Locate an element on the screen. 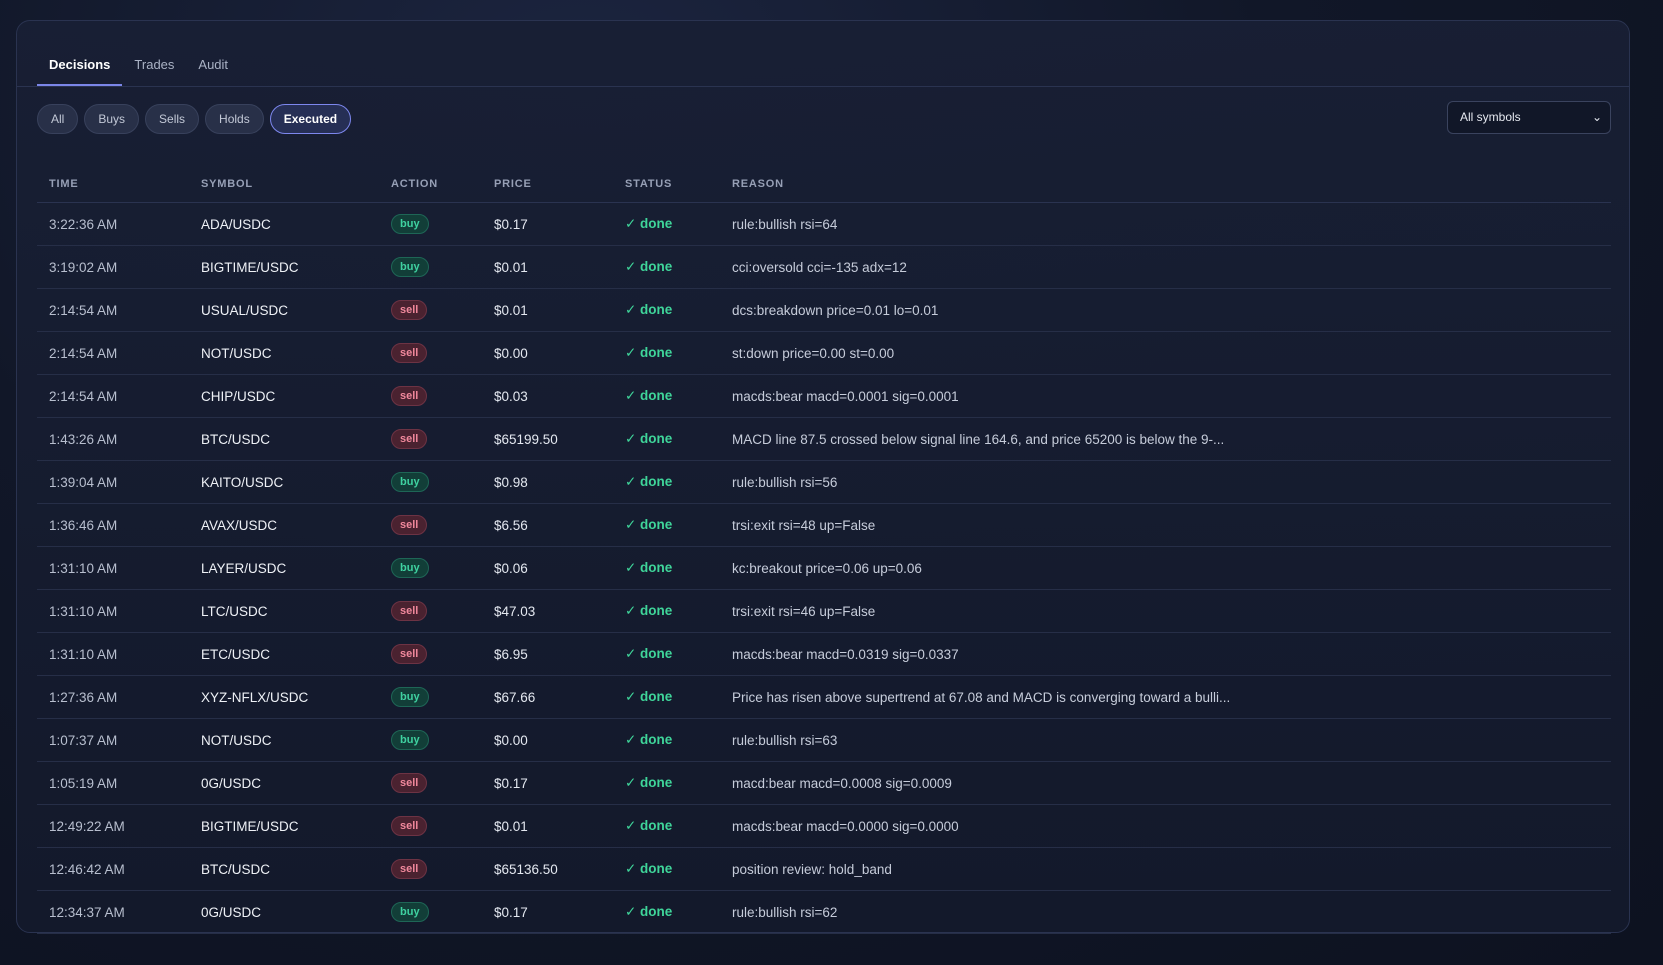  row-price: $47.03 is located at coordinates (547, 611).